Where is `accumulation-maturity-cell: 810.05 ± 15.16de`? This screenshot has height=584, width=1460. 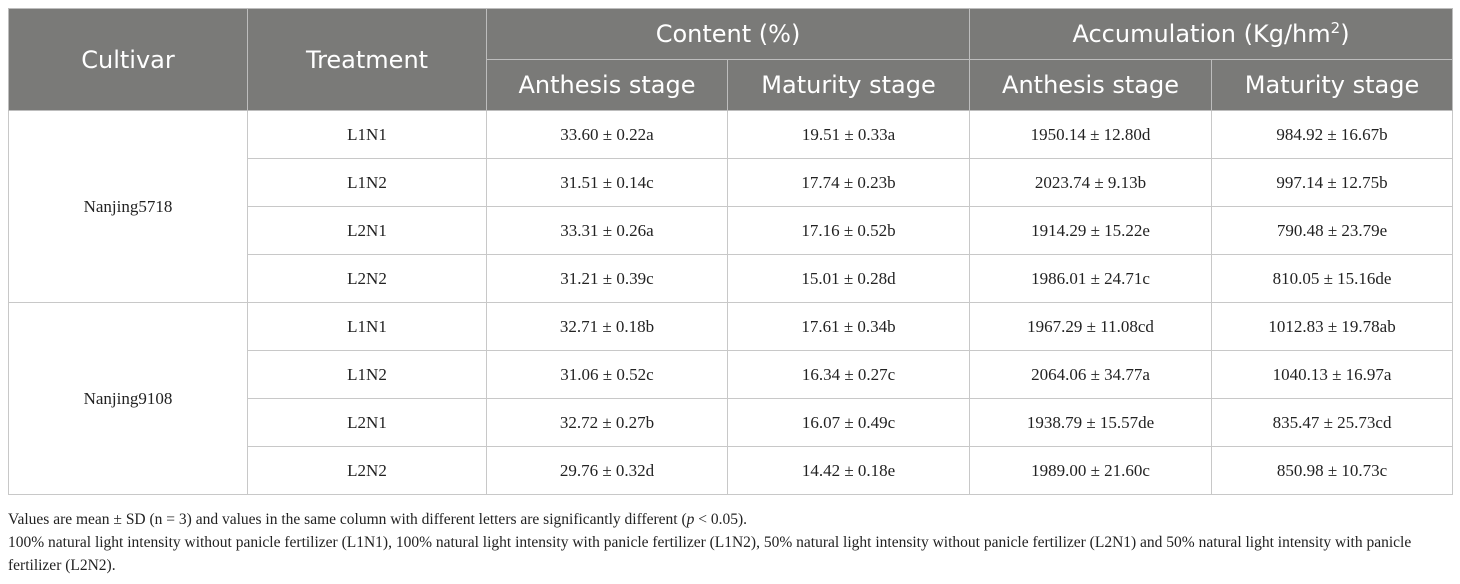
accumulation-maturity-cell: 810.05 ± 15.16de is located at coordinates (1332, 278).